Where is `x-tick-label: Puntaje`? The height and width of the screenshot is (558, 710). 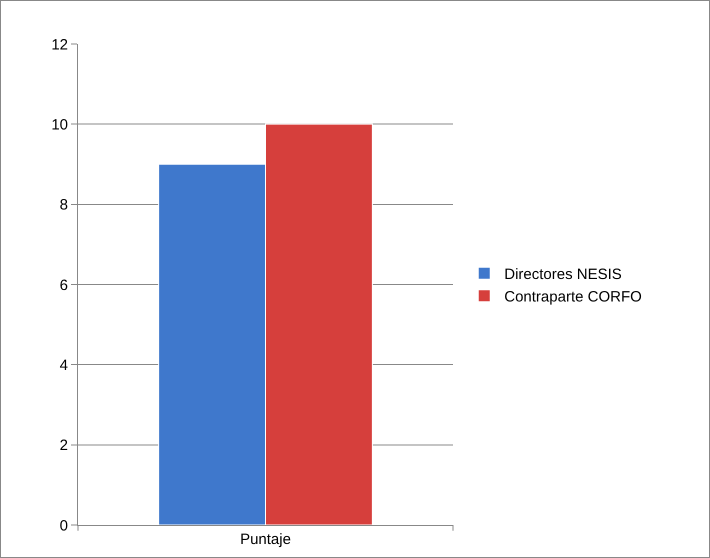
x-tick-label: Puntaje is located at coordinates (265, 539).